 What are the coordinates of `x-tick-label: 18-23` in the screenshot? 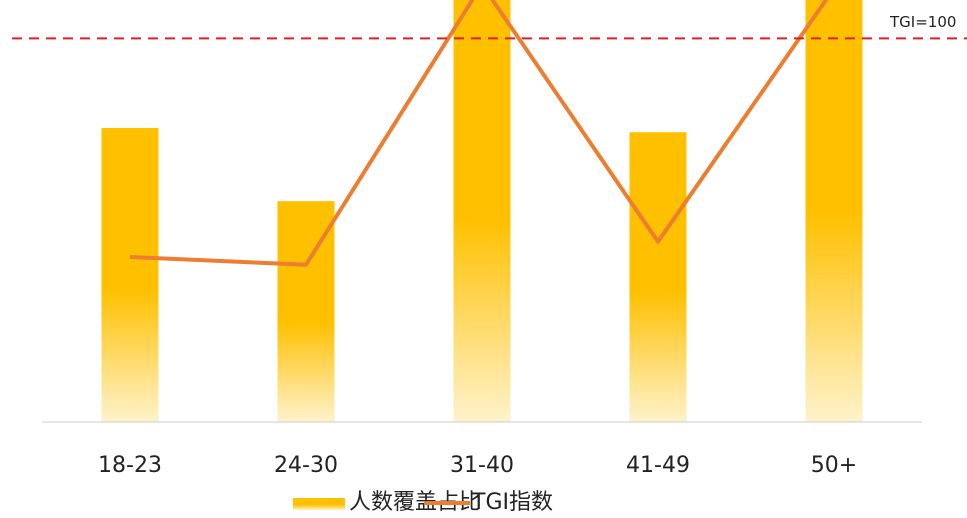 It's located at (130, 465).